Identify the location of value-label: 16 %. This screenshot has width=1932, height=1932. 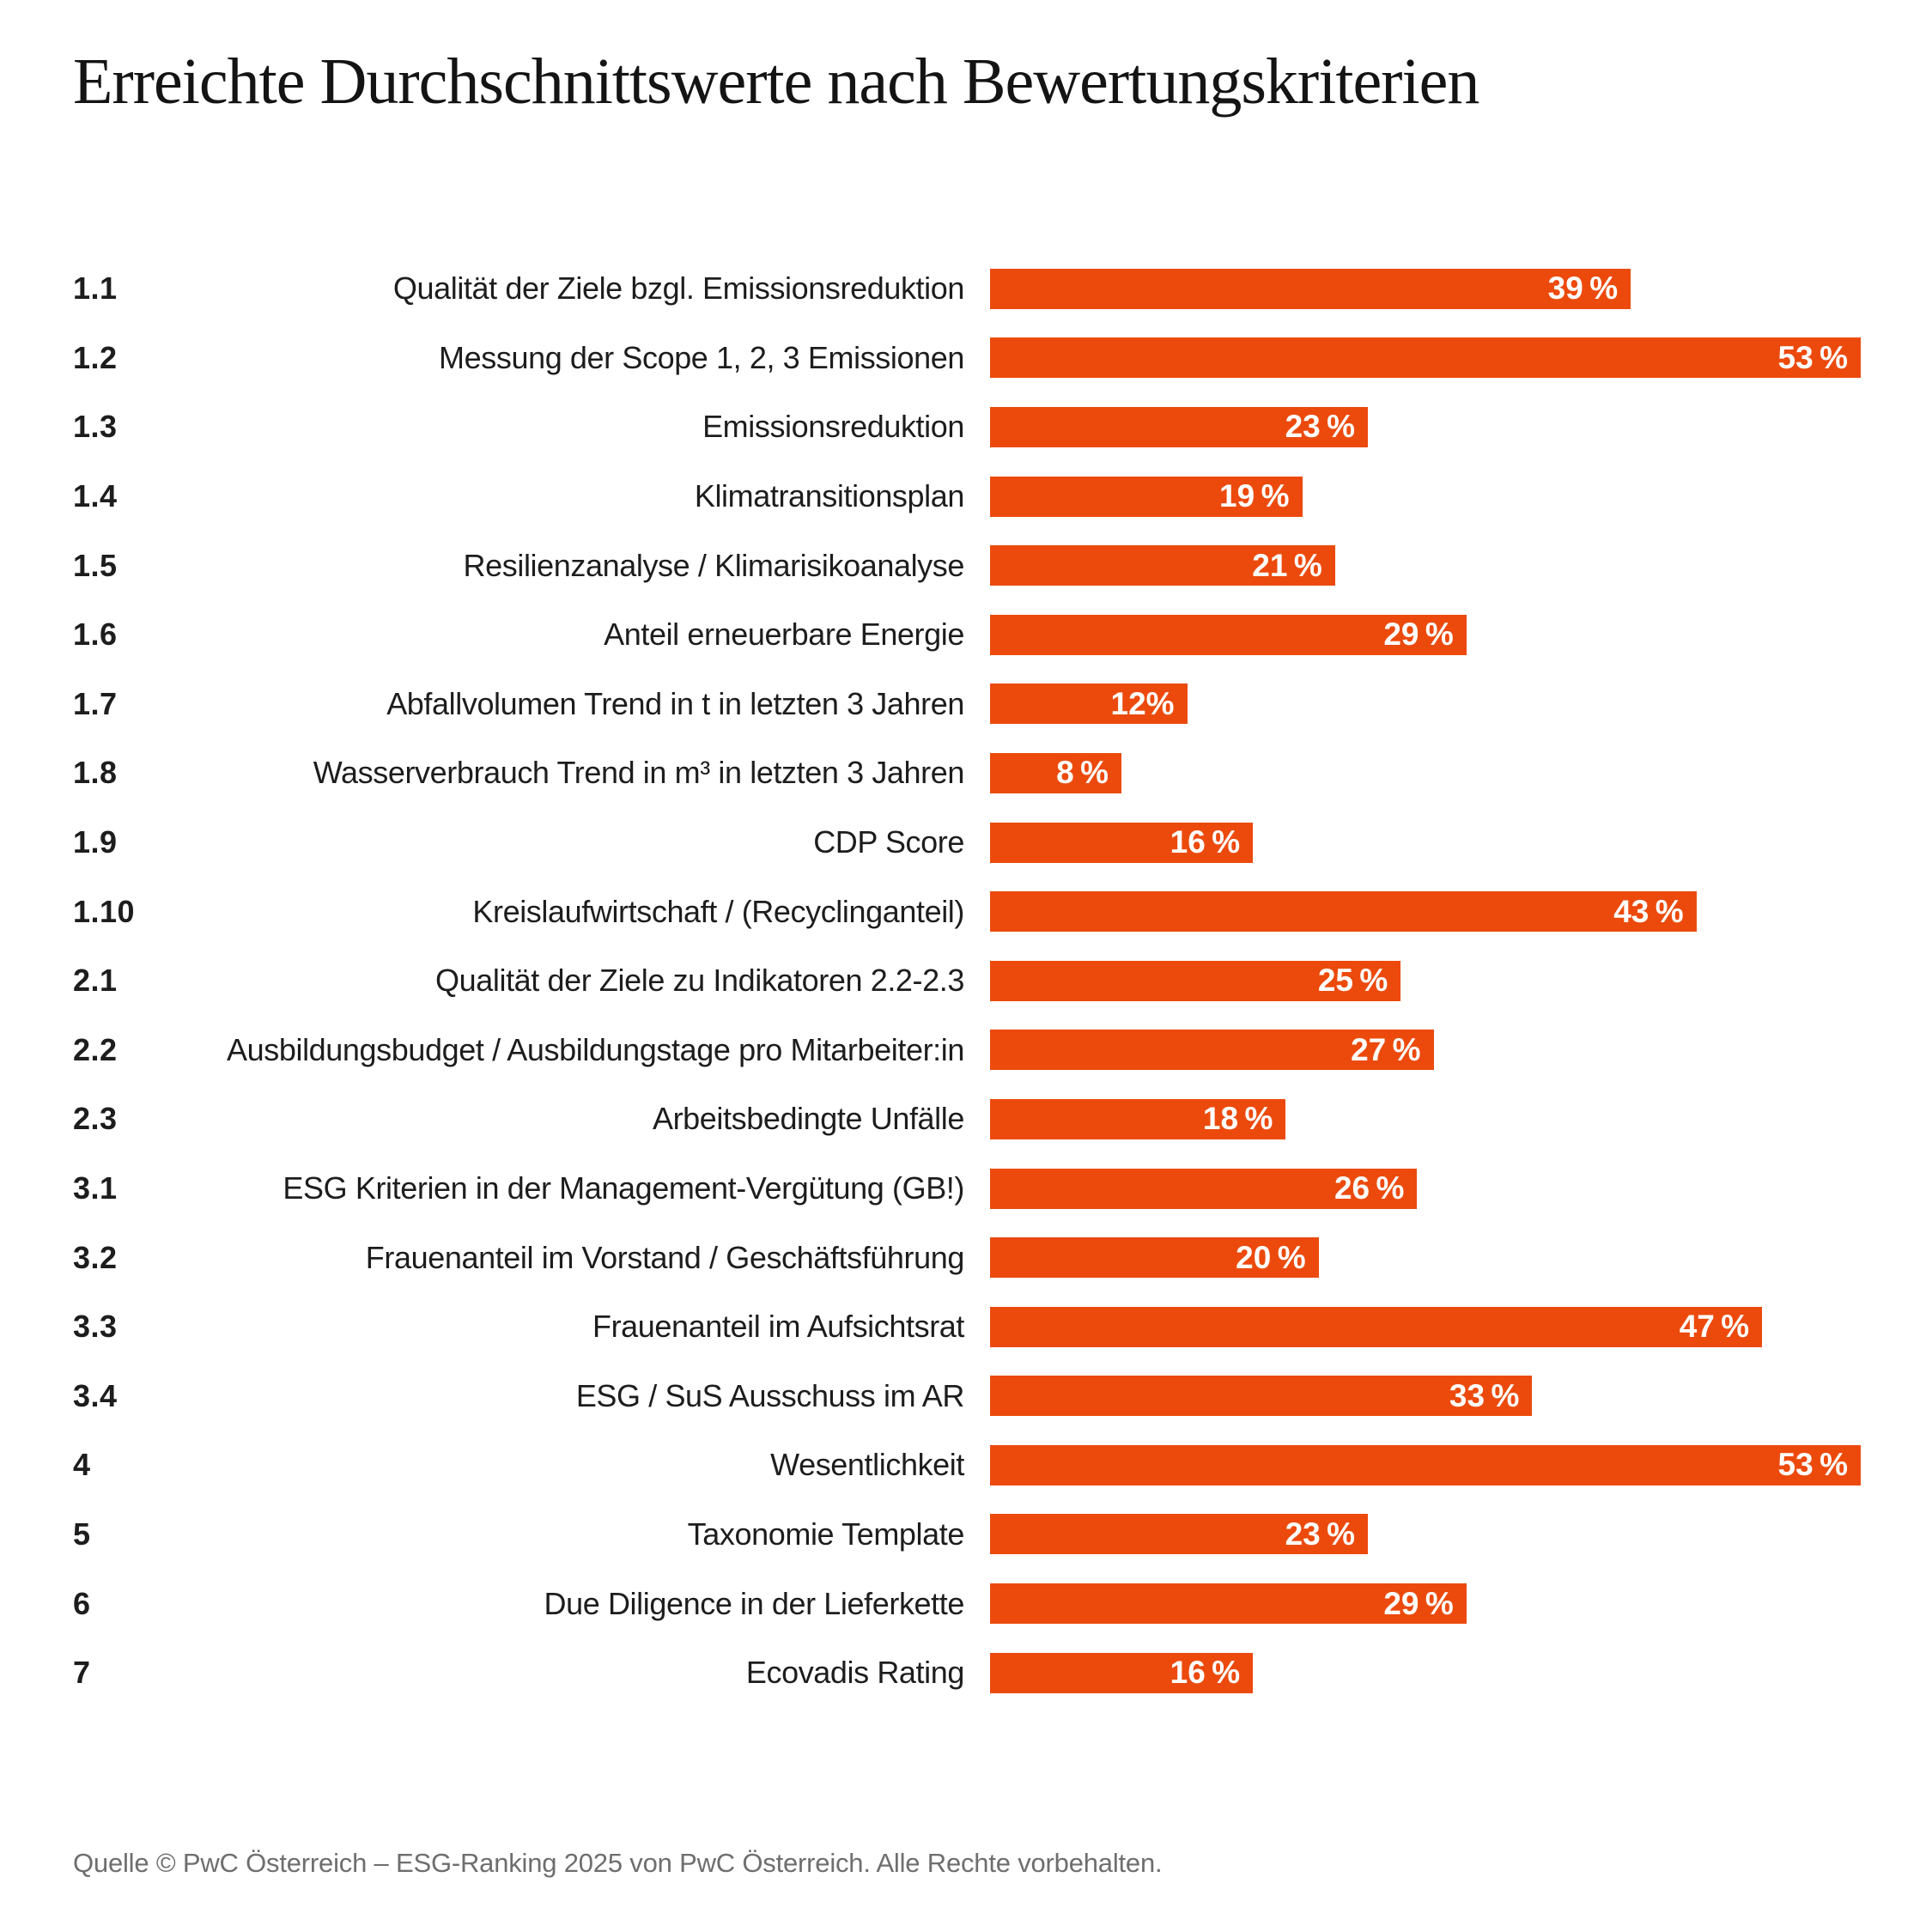
(1206, 1673).